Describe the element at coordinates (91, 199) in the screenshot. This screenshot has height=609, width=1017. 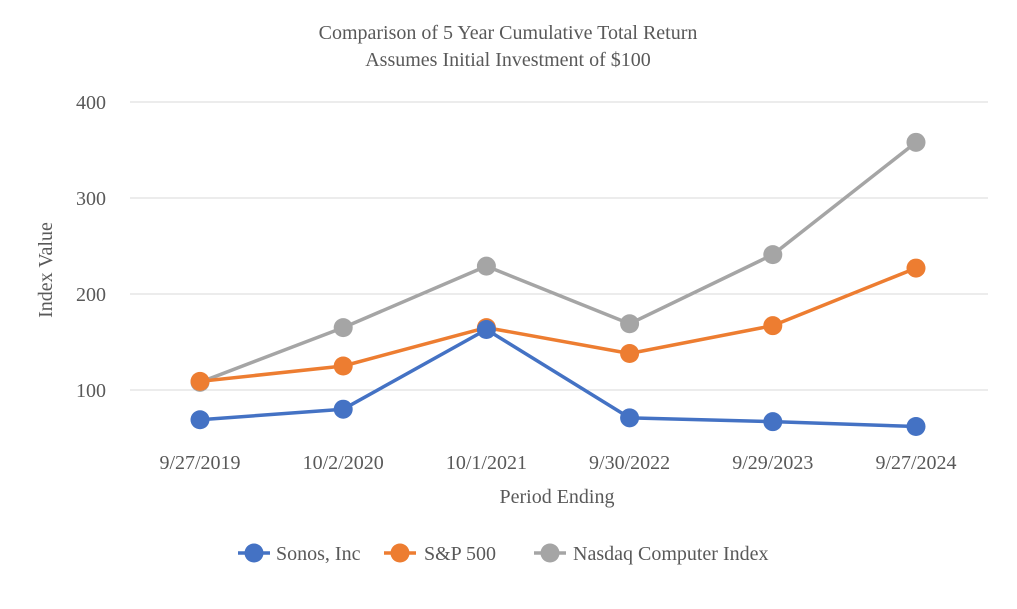
I see `y-tick-label: 300` at that location.